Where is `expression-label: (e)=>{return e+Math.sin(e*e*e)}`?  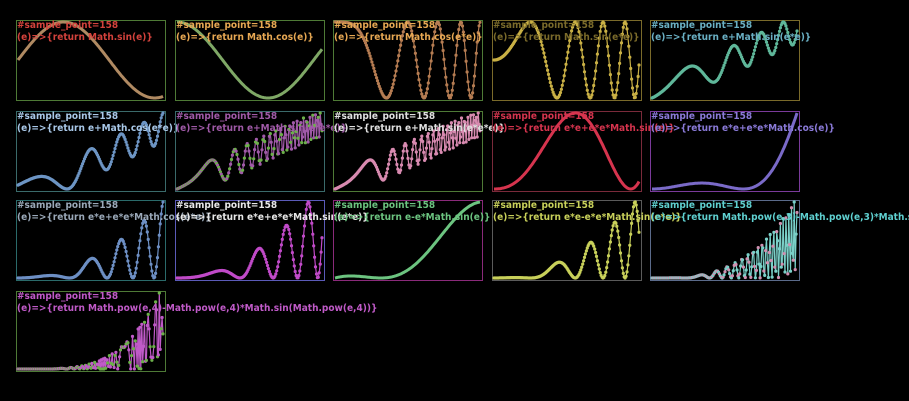
expression-label: (e)=>{return e+Math.sin(e*e*e)} is located at coordinates (419, 128).